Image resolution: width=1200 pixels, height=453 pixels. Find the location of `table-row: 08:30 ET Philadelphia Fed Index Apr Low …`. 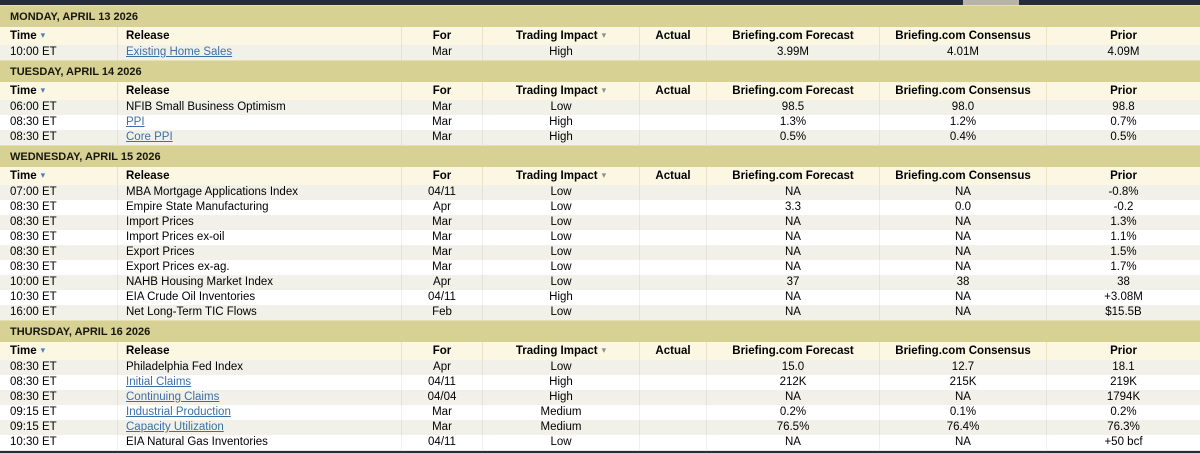

table-row: 08:30 ET Philadelphia Fed Index Apr Low … is located at coordinates (600, 367).